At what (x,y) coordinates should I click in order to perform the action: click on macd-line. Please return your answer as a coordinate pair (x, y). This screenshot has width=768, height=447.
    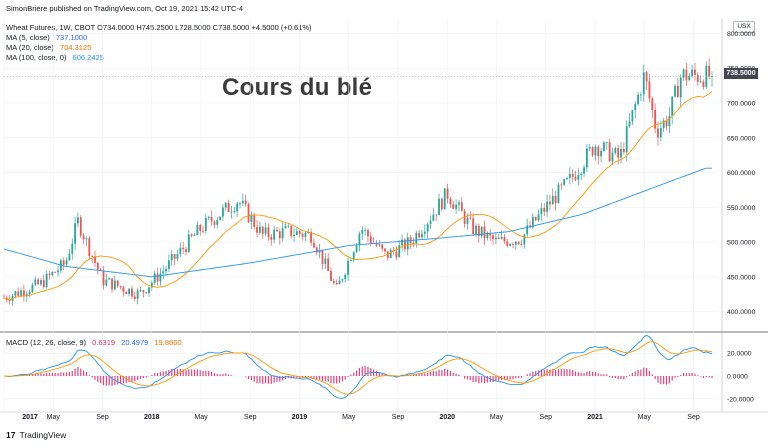
    Looking at the image, I should click on (358, 366).